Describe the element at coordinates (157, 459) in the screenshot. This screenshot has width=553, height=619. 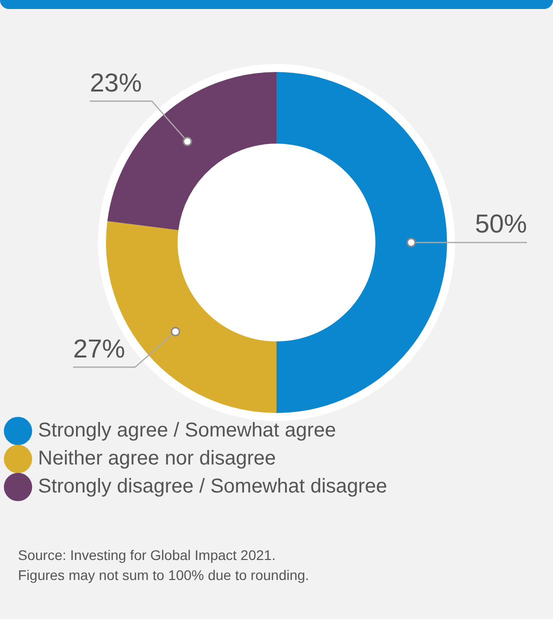
I see `legend-label: Neither agree nor disagree` at that location.